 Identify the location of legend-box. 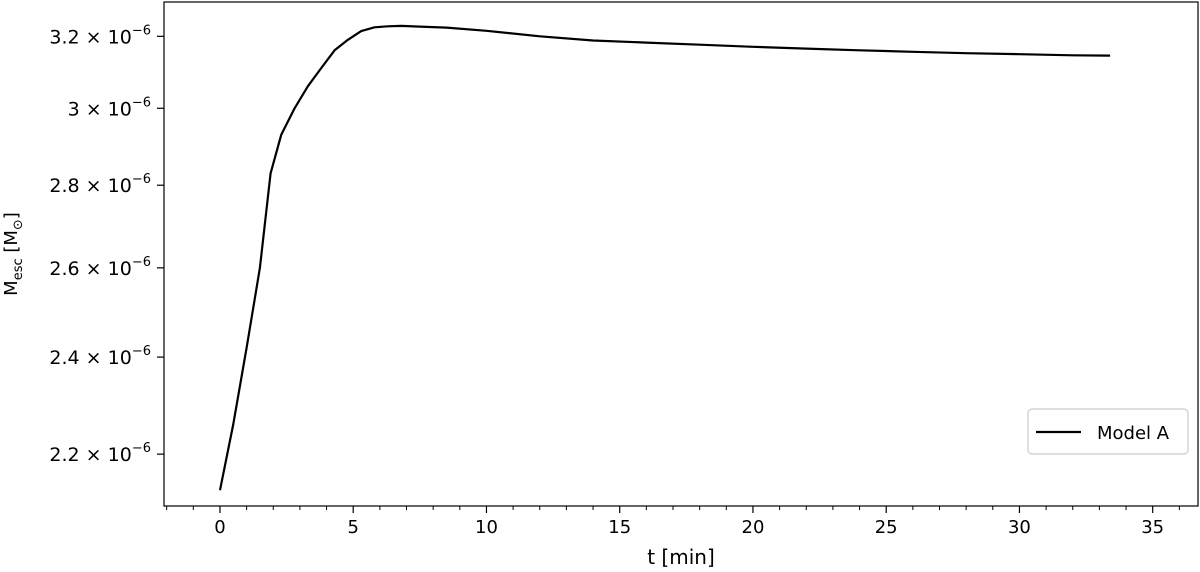
(1108, 431).